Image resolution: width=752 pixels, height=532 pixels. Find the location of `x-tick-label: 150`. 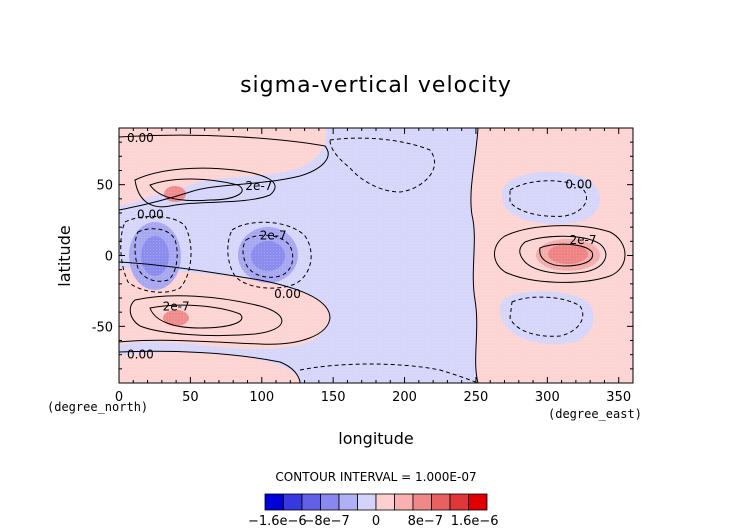

x-tick-label: 150 is located at coordinates (333, 397).